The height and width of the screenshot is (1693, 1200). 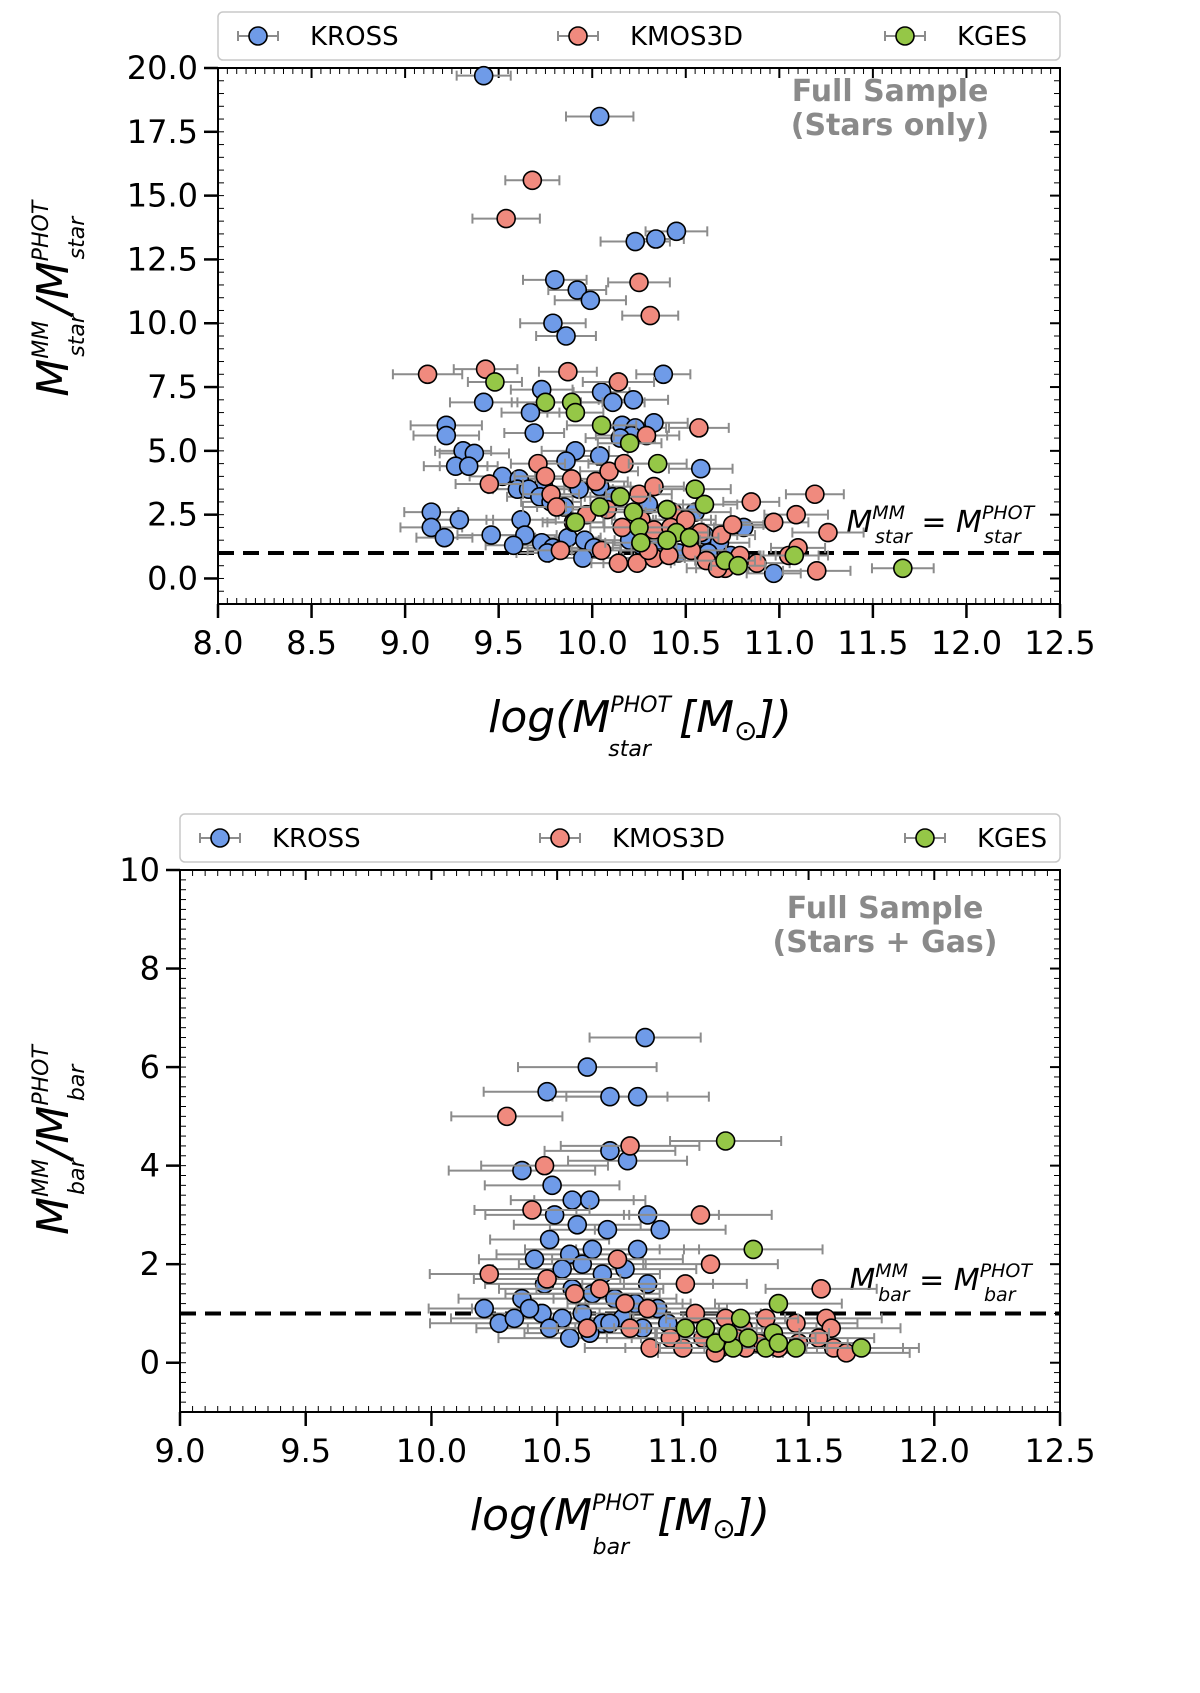 I want to click on y-label-den: /M, so click(x=53, y=1134).